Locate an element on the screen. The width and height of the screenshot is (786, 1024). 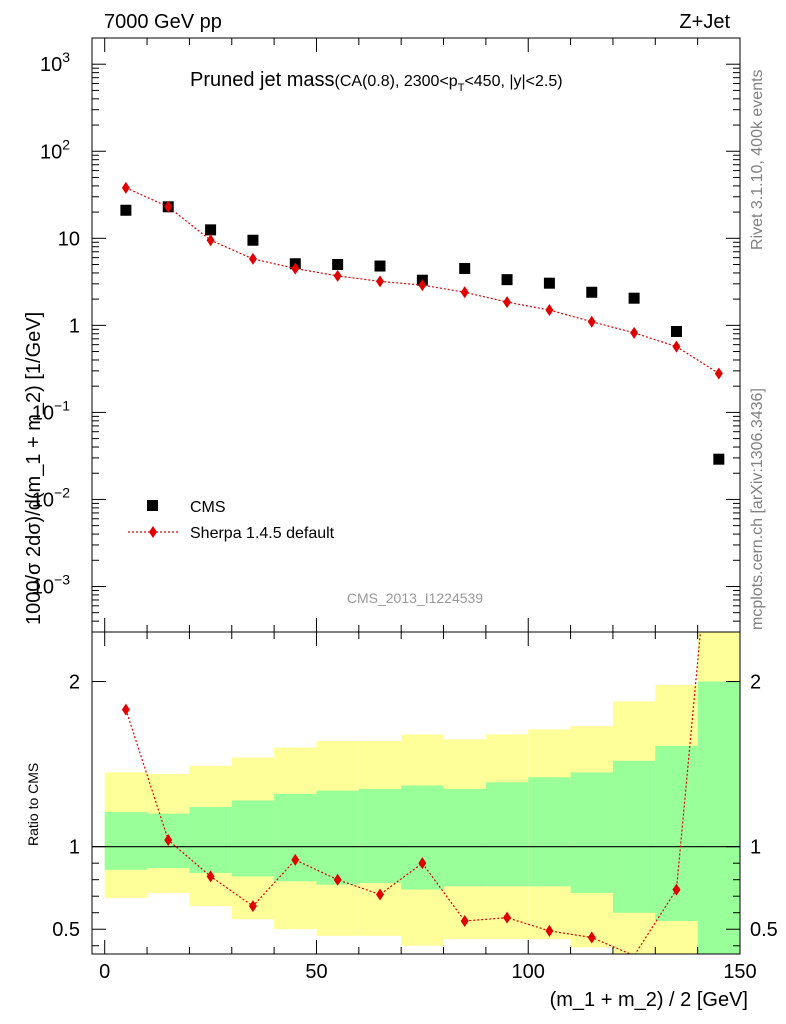
main-y-tick-label: 10⁻³ is located at coordinates (51, 584).